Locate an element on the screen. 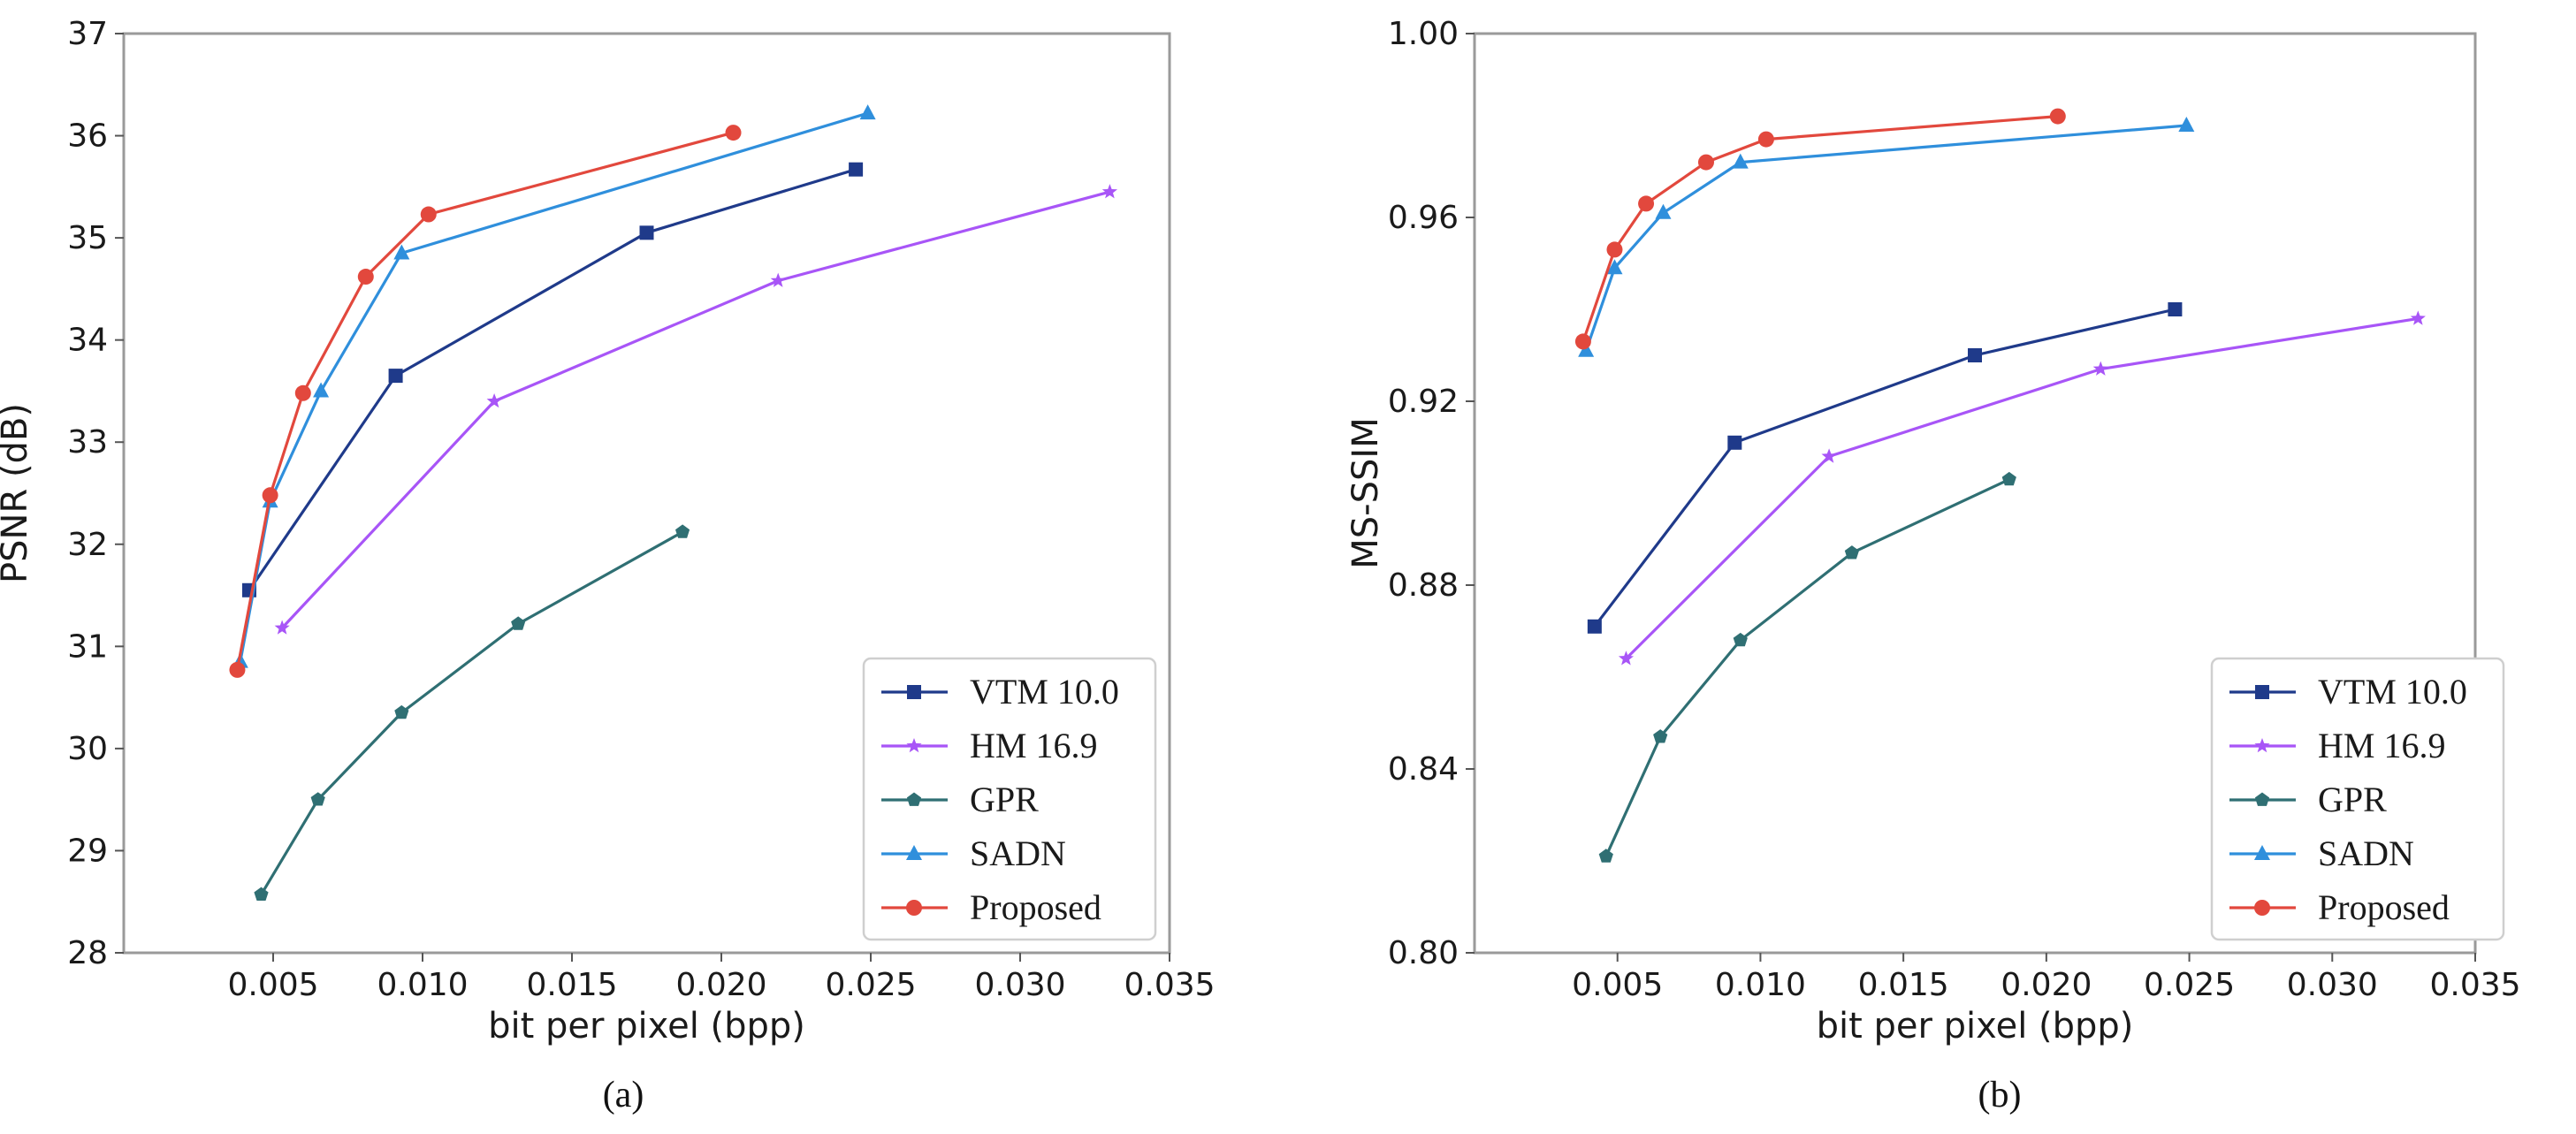 The width and height of the screenshot is (2576, 1134). y-tick-label: 0.88 is located at coordinates (1423, 585).